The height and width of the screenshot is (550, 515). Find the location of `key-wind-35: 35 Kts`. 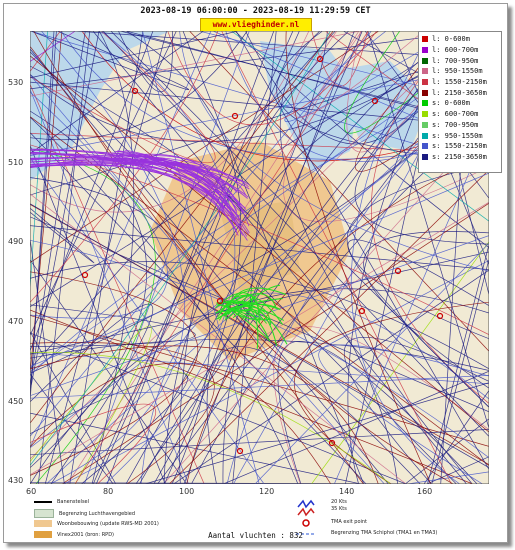

key-wind-35: 35 Kts is located at coordinates (339, 509).